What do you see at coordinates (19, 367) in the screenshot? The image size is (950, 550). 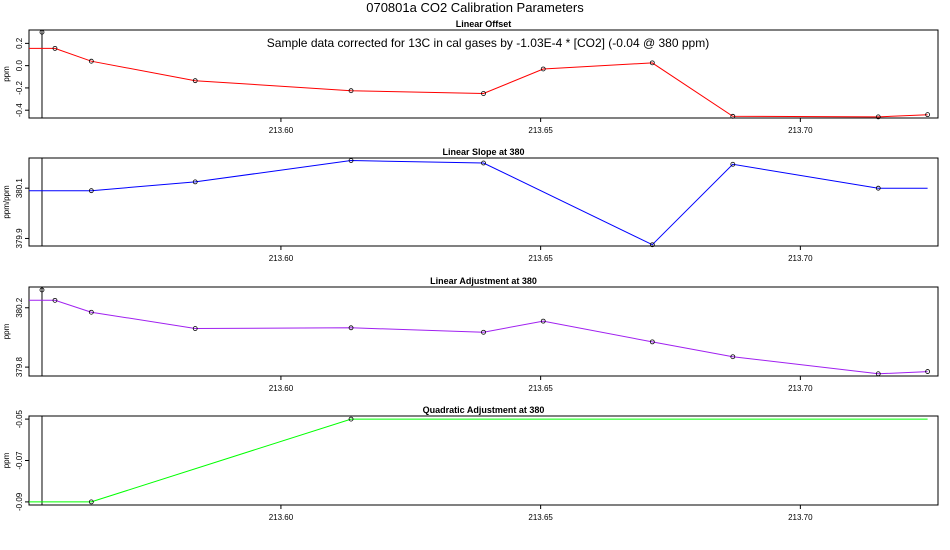 I see `y-tick-label: 379.8` at bounding box center [19, 367].